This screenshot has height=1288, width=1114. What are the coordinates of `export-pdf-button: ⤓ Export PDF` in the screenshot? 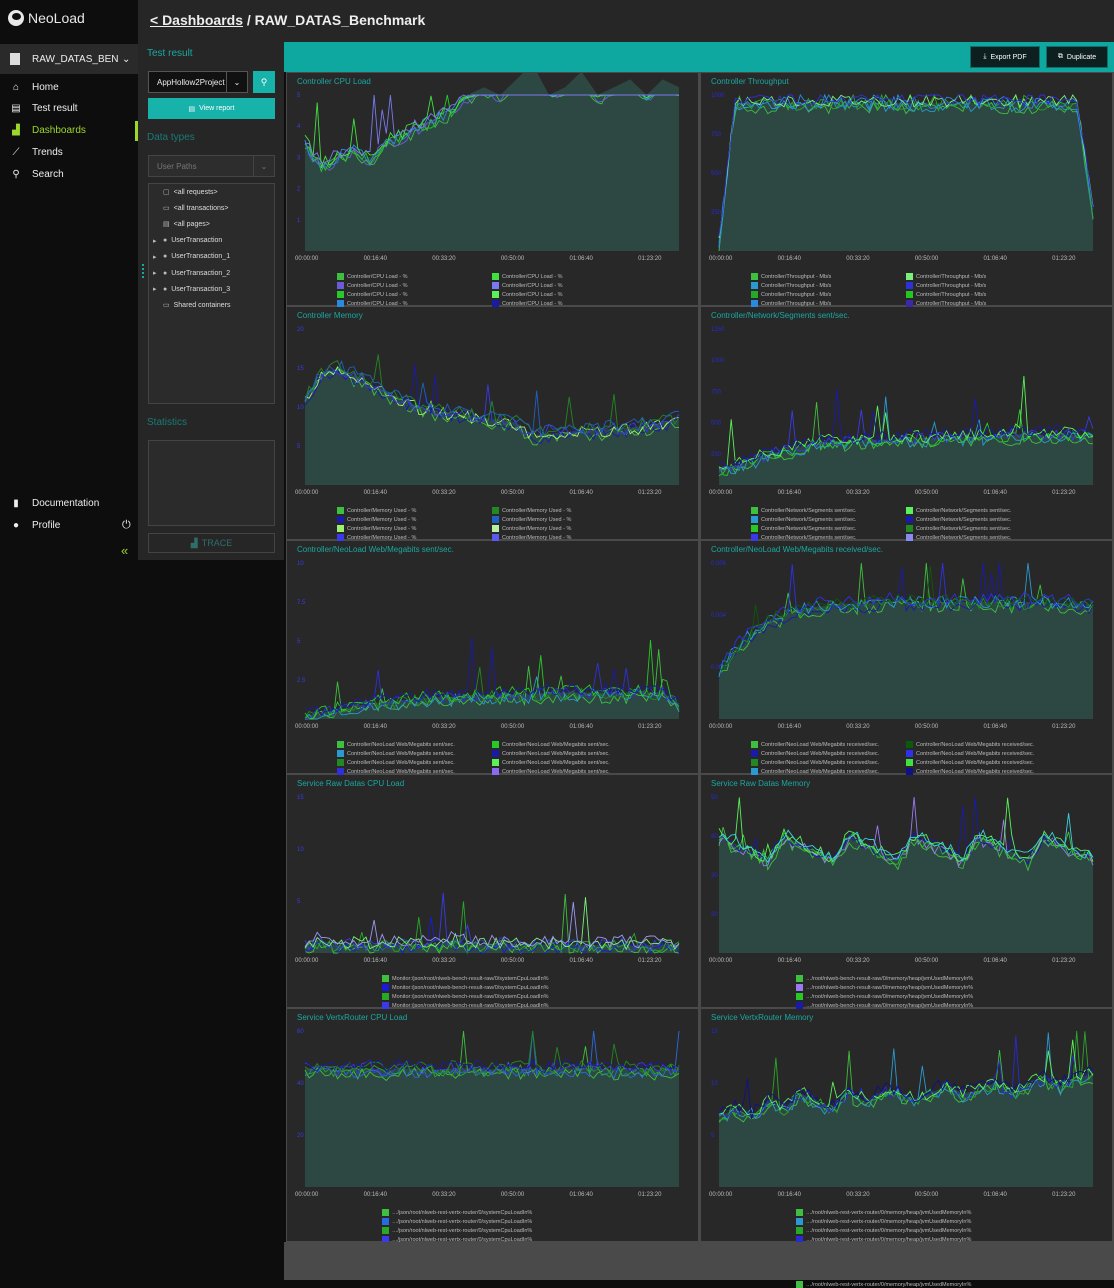 It's located at (1005, 57).